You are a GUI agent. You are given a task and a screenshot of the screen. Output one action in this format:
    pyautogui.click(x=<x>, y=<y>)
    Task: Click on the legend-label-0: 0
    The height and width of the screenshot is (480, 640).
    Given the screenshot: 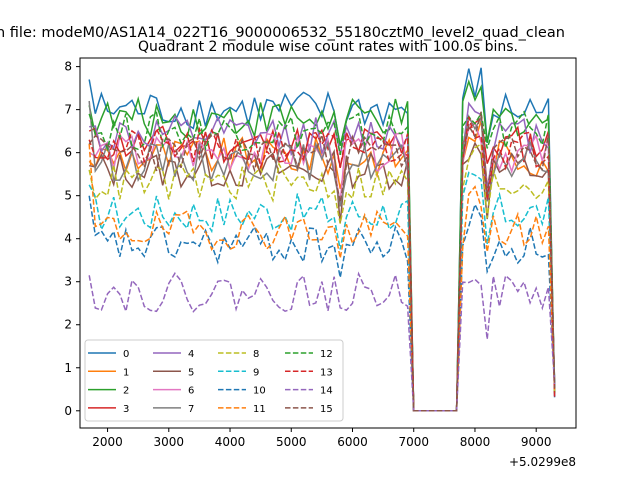 What is the action you would take?
    pyautogui.click(x=126, y=354)
    